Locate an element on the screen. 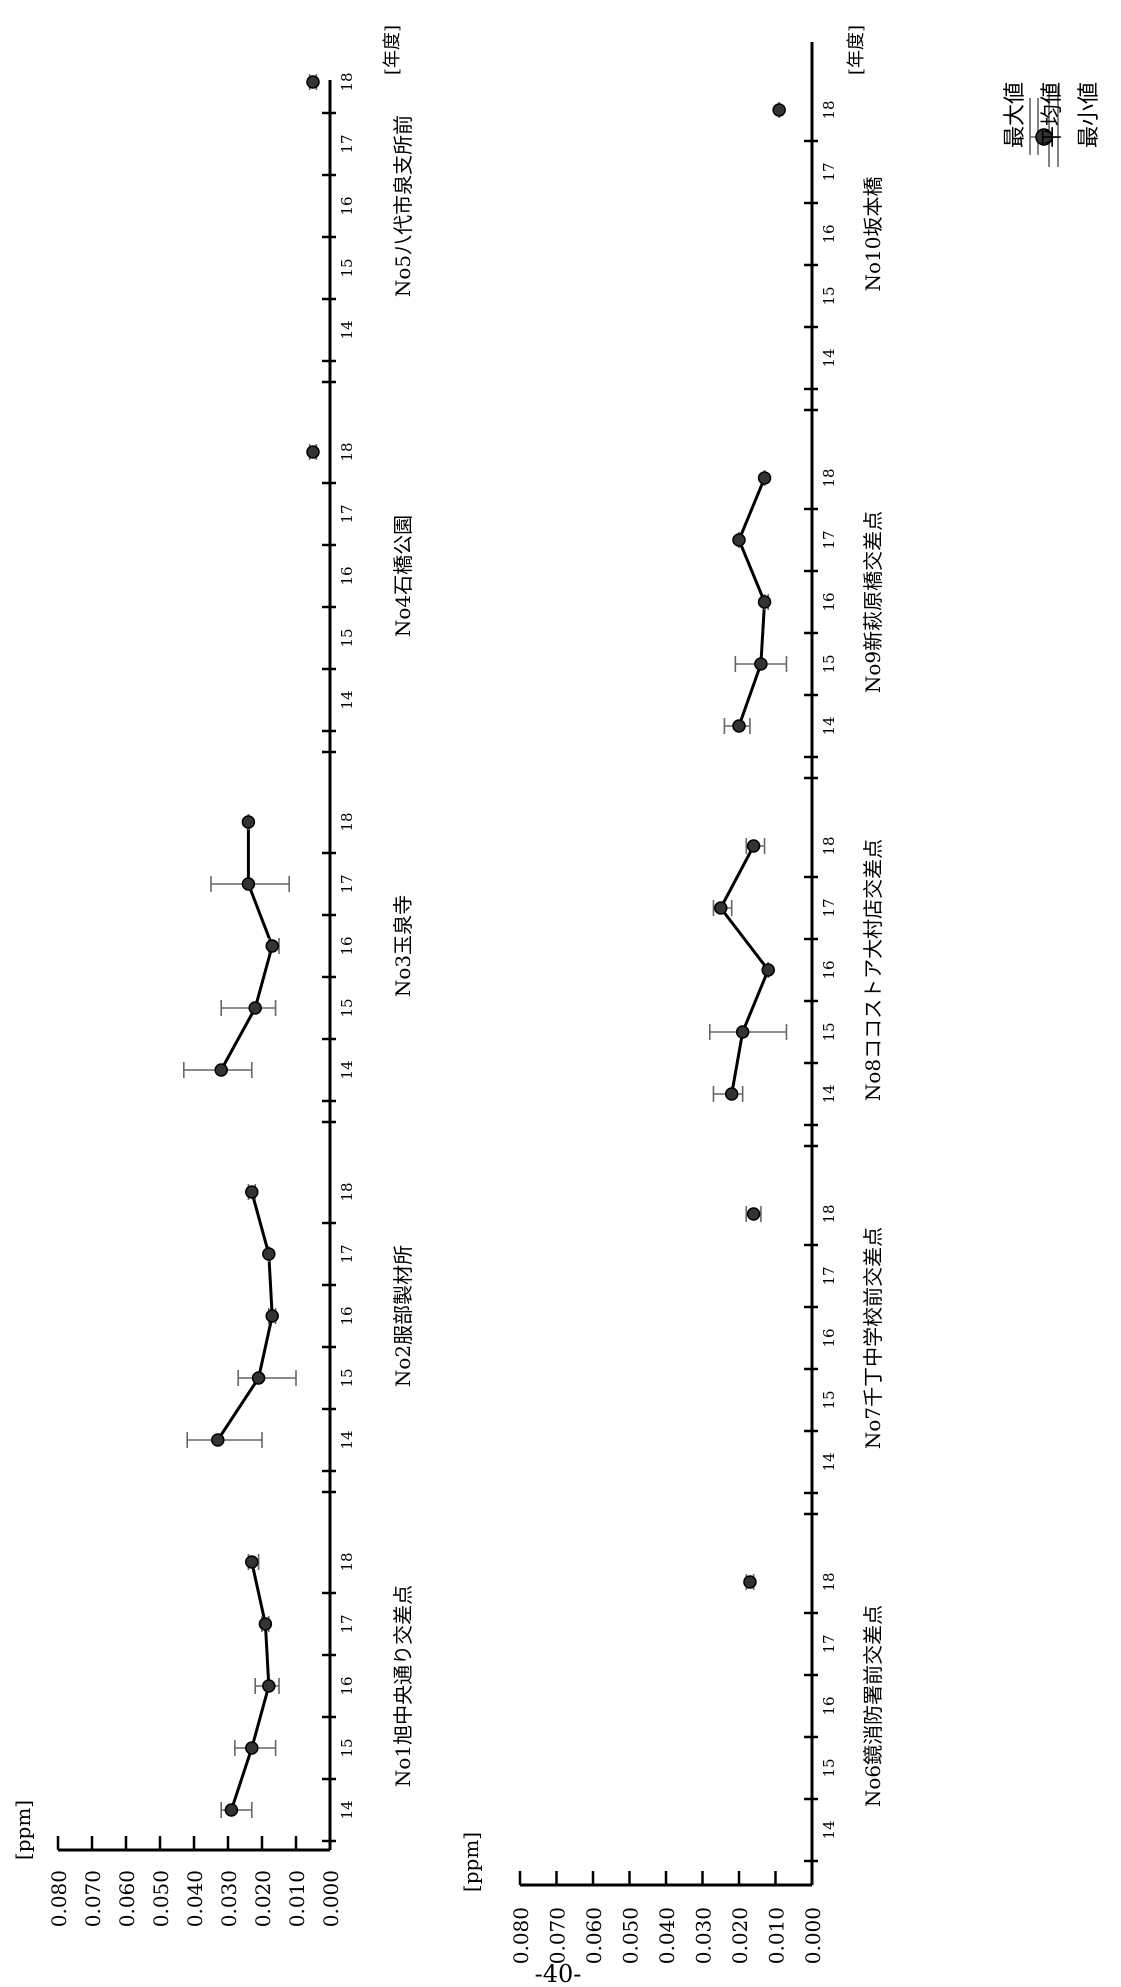  legend-mean-label: 平均値 is located at coordinates (1052, 115).